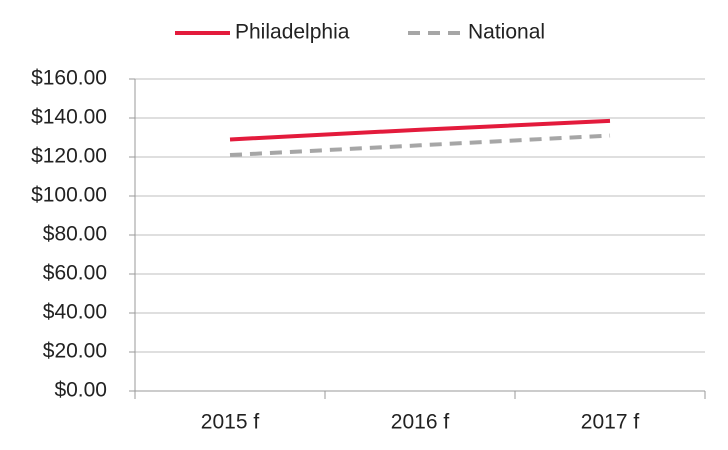  Describe the element at coordinates (75, 234) in the screenshot. I see `y-tick-label: $80.00` at that location.